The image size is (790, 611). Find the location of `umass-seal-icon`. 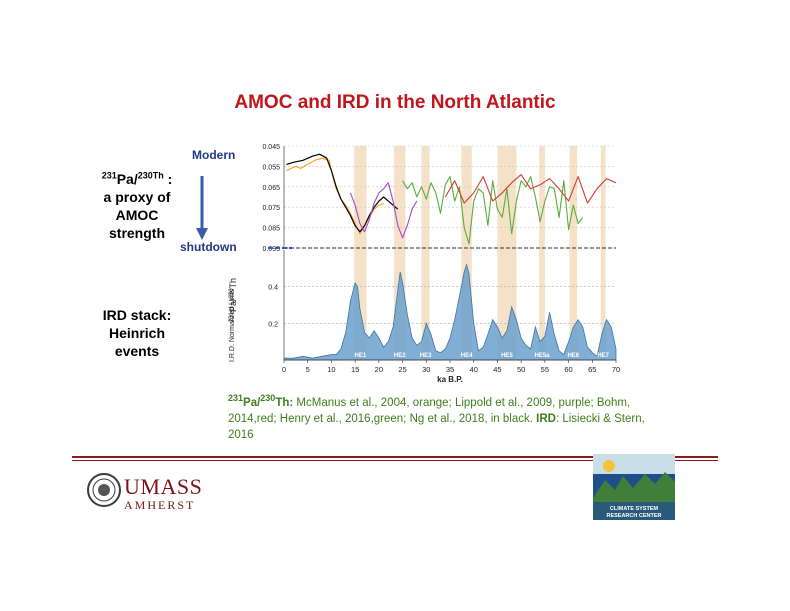

umass-seal-icon is located at coordinates (104, 490).